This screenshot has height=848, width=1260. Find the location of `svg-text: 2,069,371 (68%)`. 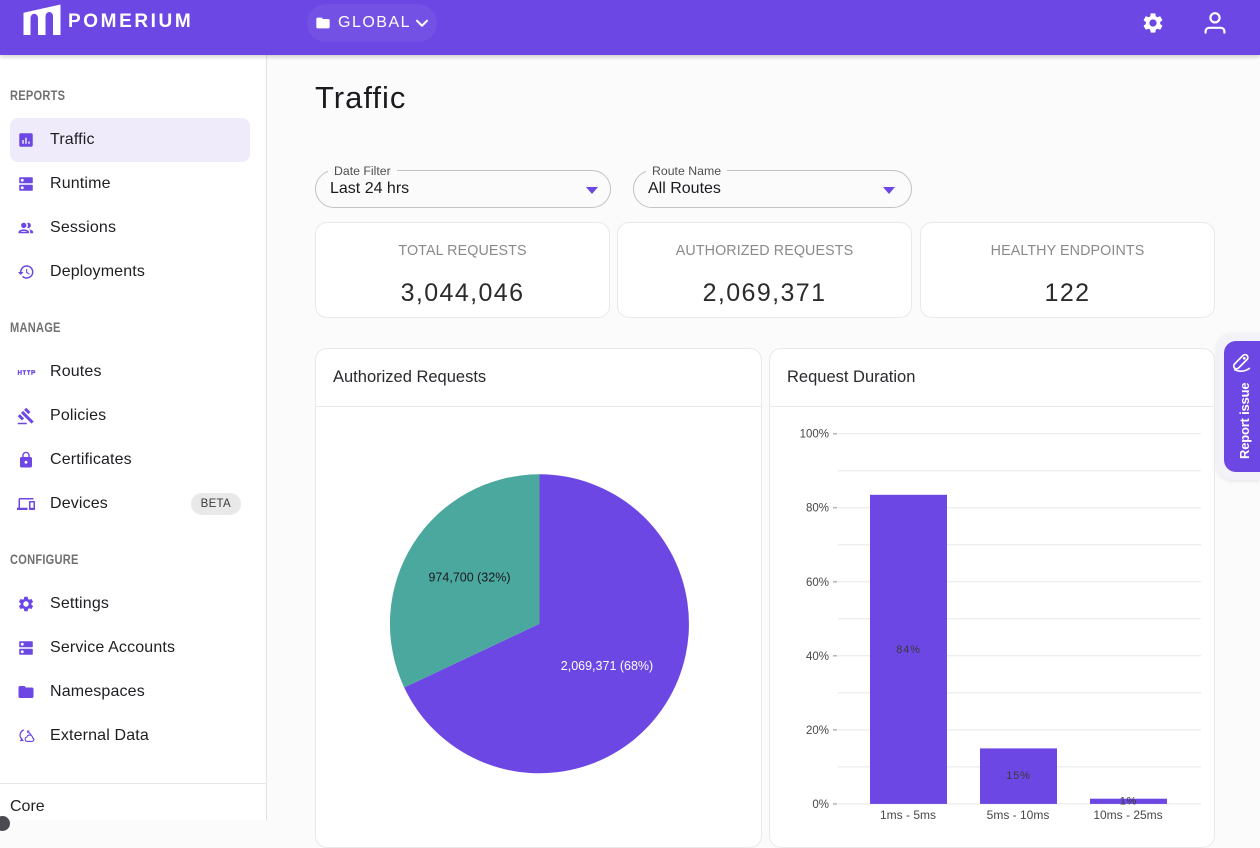

svg-text: 2,069,371 (68%) is located at coordinates (607, 666).